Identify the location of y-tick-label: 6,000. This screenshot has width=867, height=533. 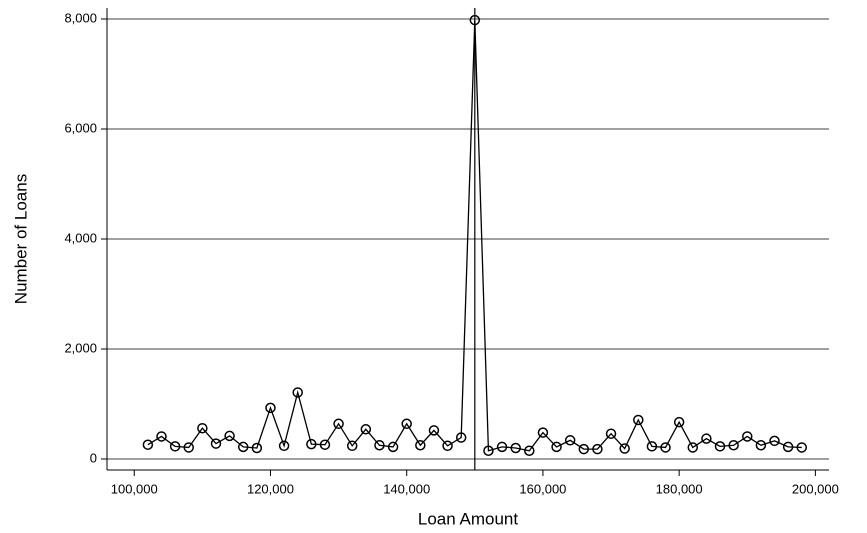
(80, 127).